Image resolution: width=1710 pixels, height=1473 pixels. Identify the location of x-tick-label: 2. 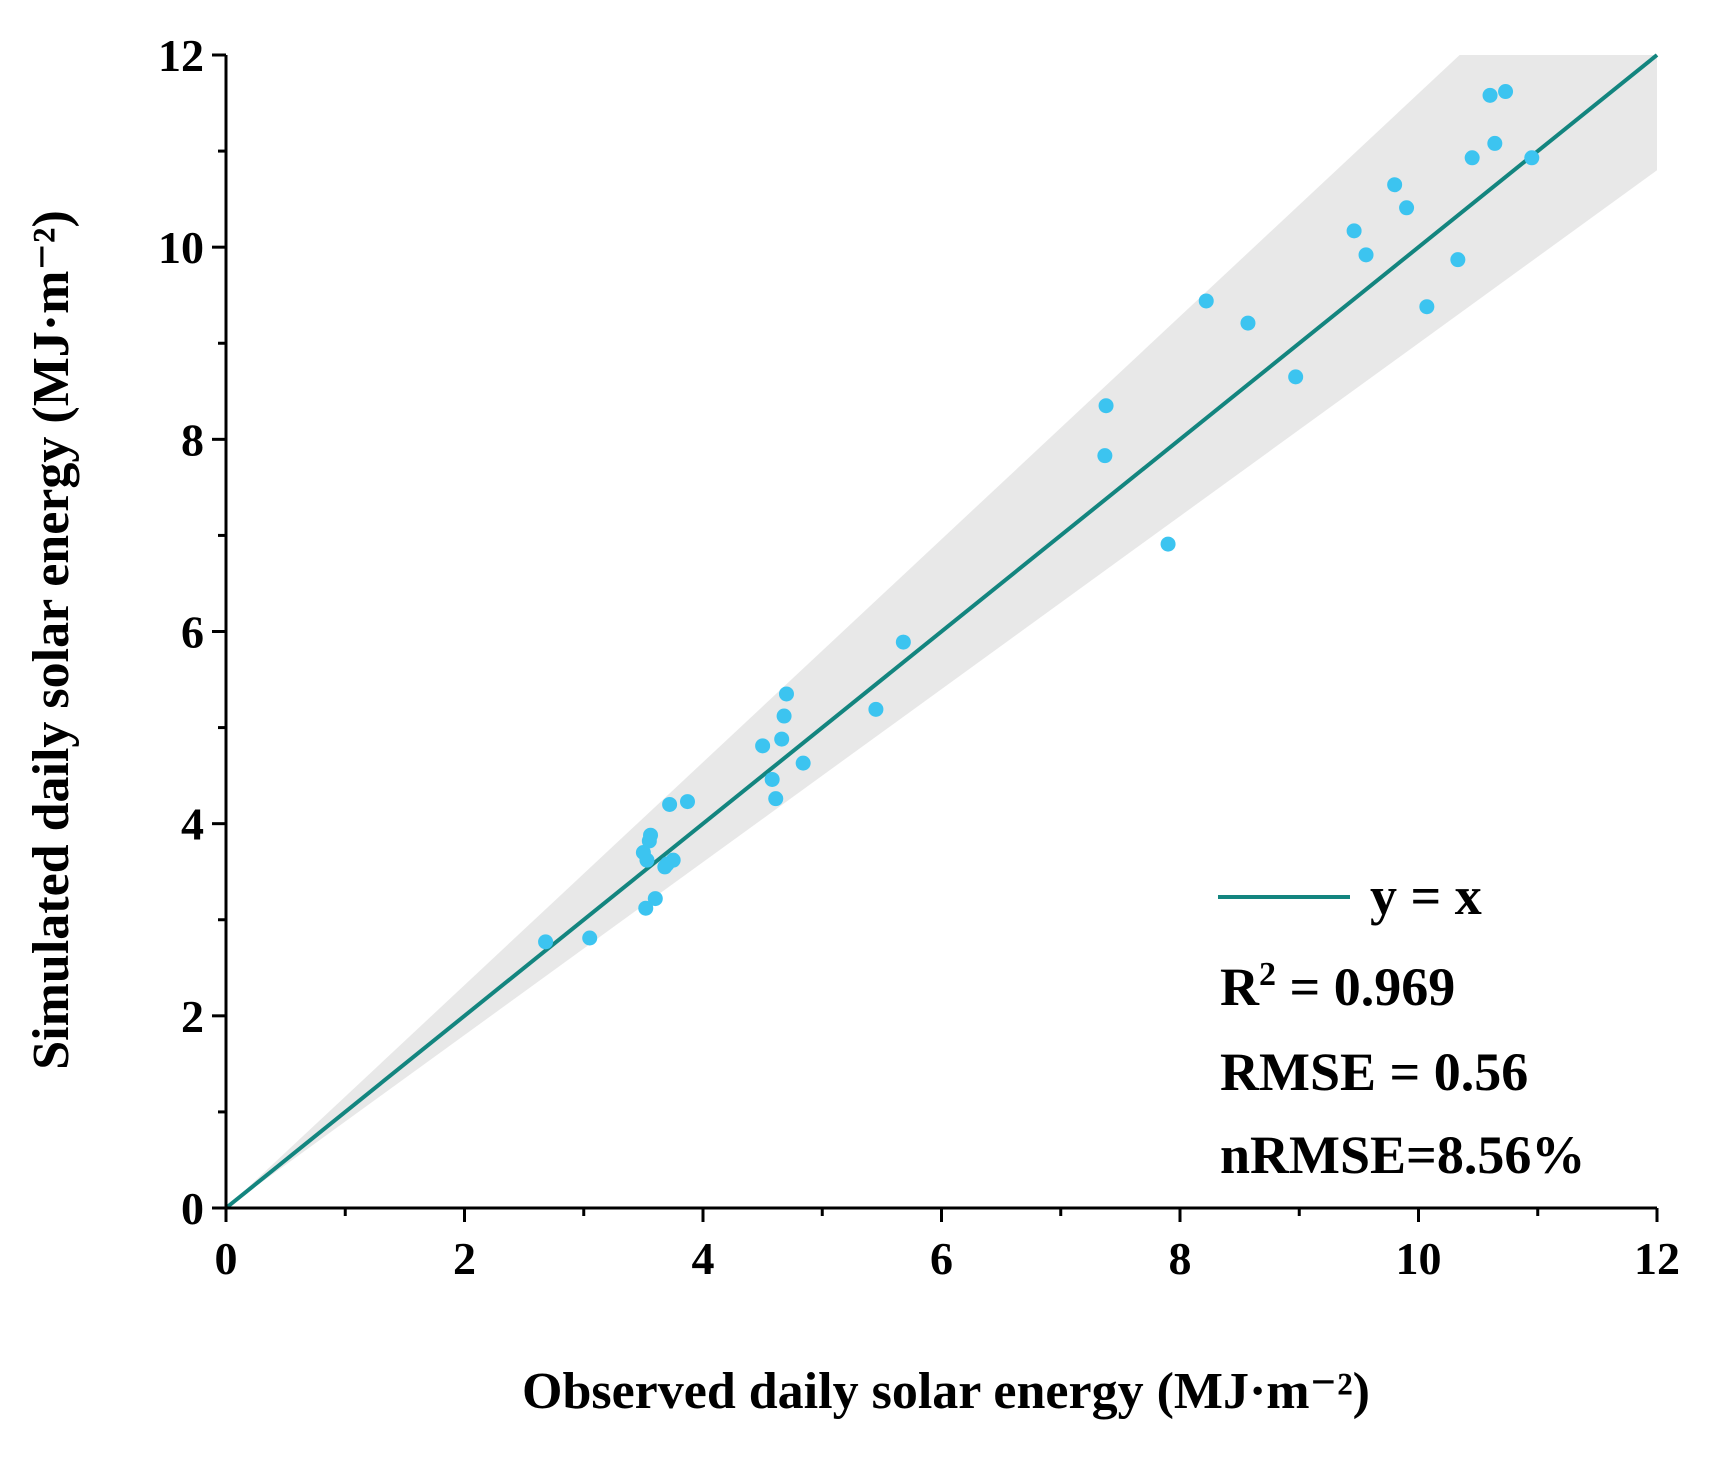
(464, 1258).